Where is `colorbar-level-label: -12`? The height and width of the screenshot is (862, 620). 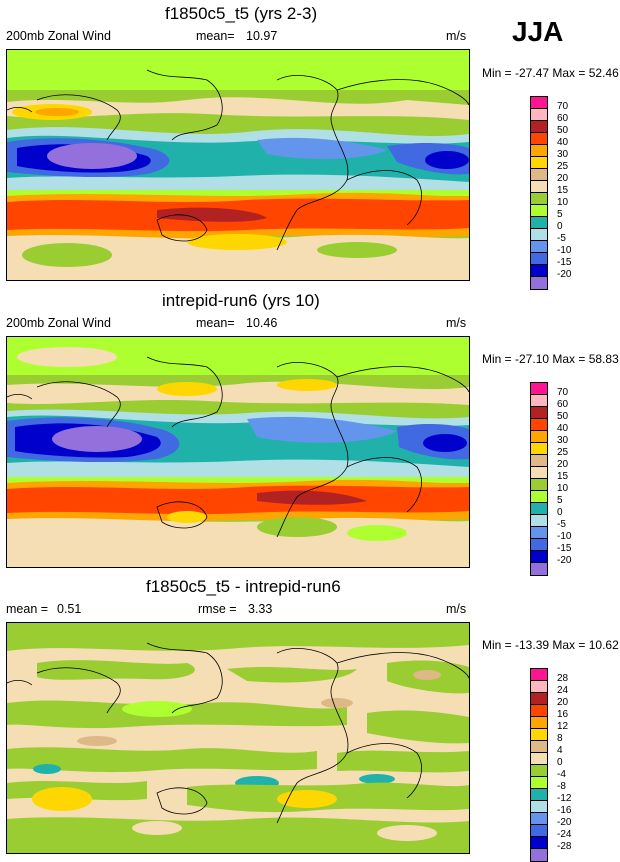
colorbar-level-label: -12 is located at coordinates (564, 798).